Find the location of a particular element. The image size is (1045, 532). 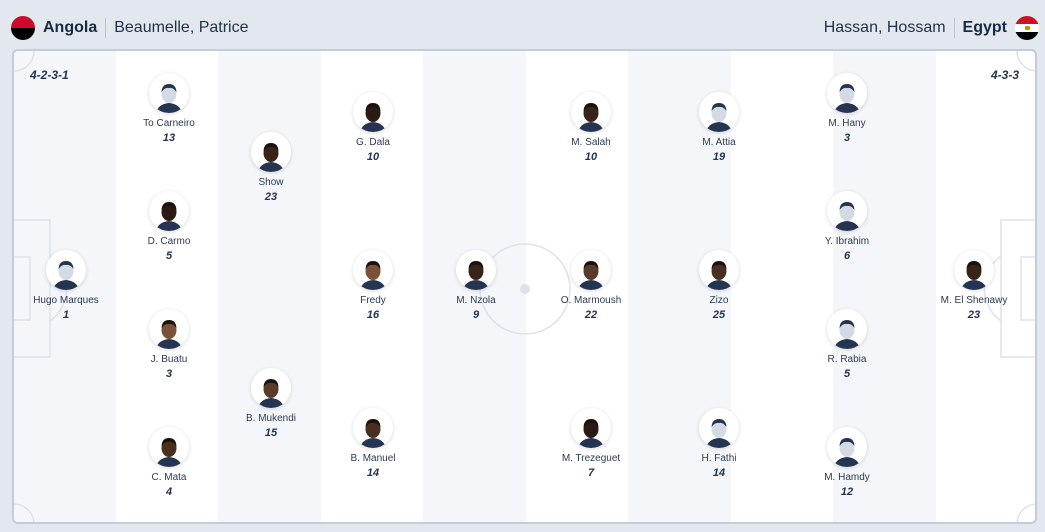

player-away: R. Rabia 5 is located at coordinates (847, 344).